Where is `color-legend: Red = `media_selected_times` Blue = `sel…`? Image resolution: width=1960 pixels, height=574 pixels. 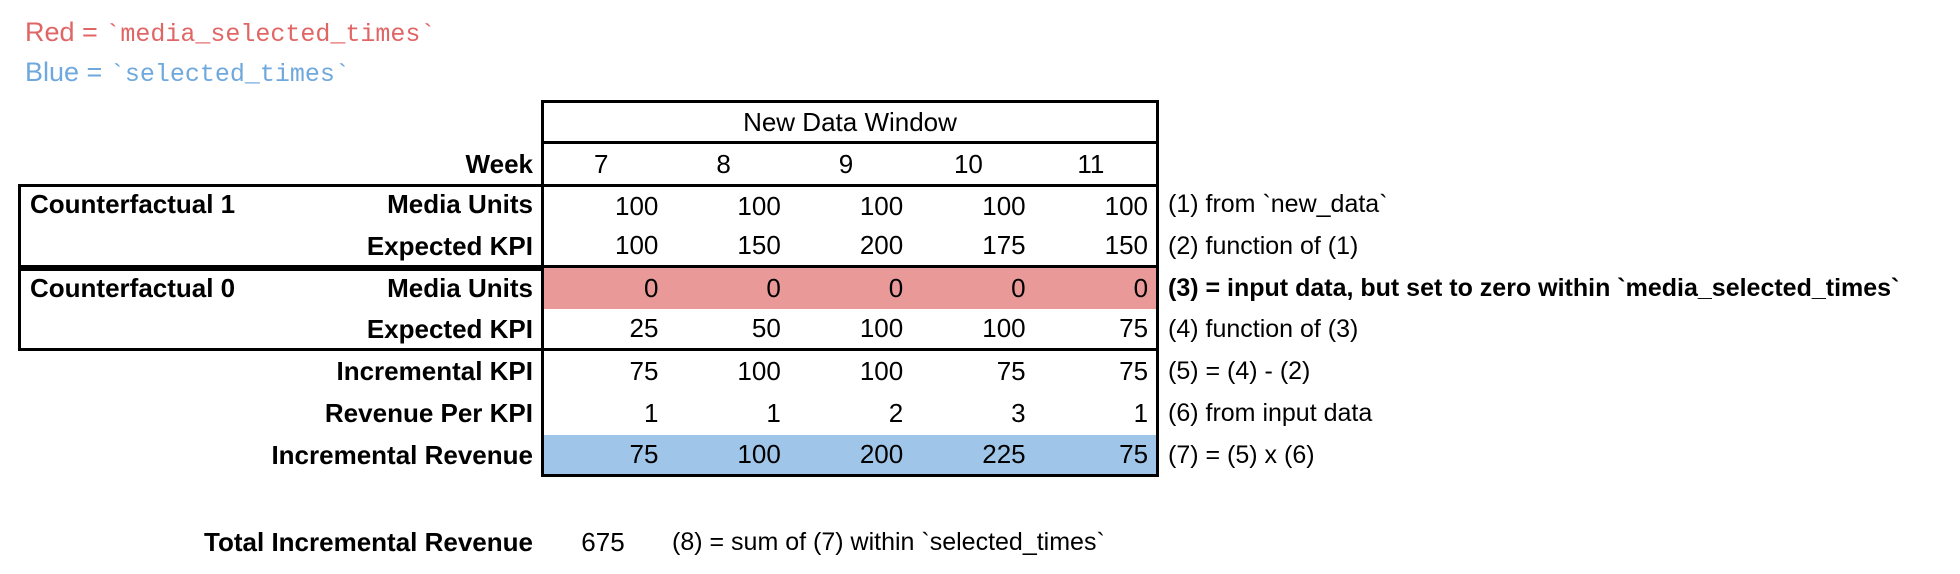 color-legend: Red = `media_selected_times` Blue = `sel… is located at coordinates (230, 52).